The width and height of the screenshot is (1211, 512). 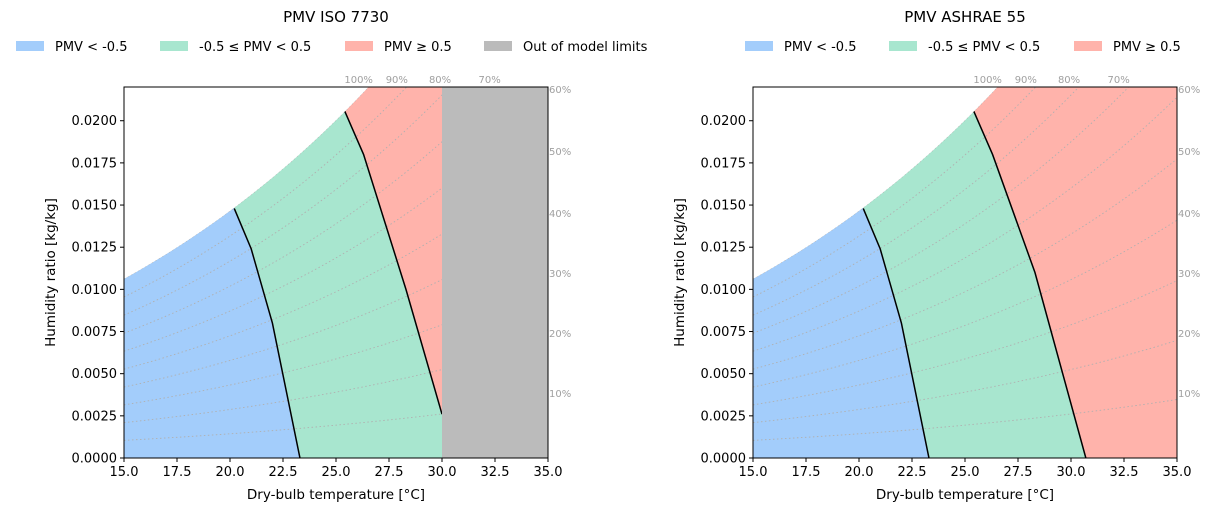 I want to click on chart-title: PMV ISO 7730, so click(x=336, y=17).